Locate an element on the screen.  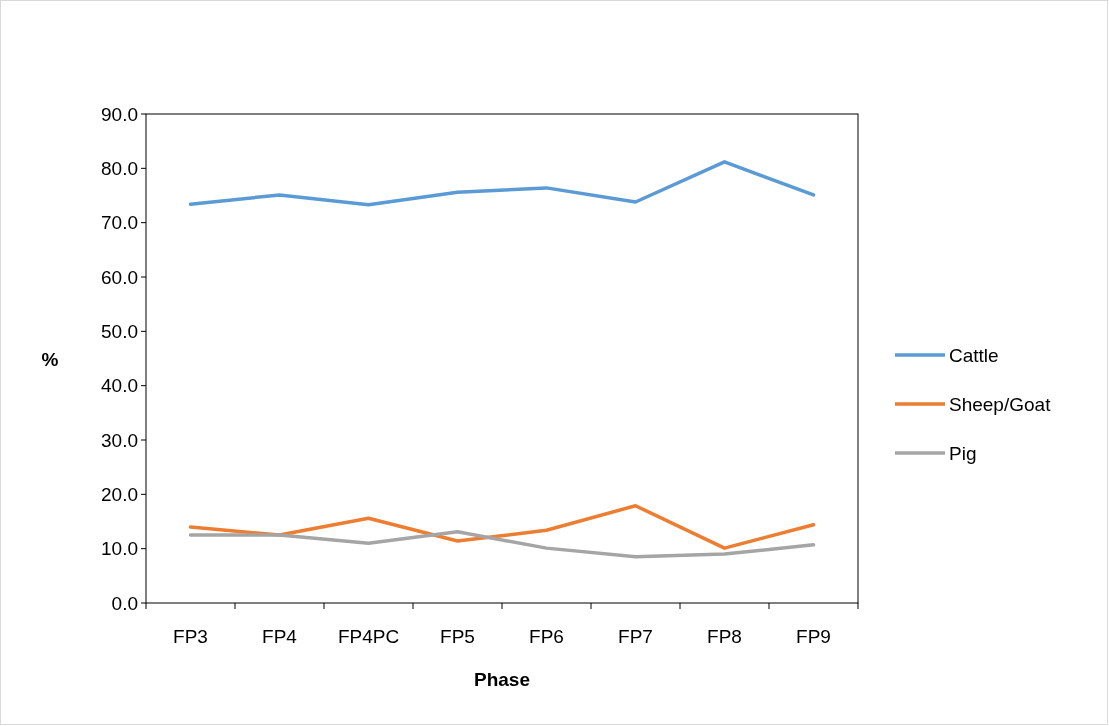
y-tick-label: 0.0 is located at coordinates (124, 603).